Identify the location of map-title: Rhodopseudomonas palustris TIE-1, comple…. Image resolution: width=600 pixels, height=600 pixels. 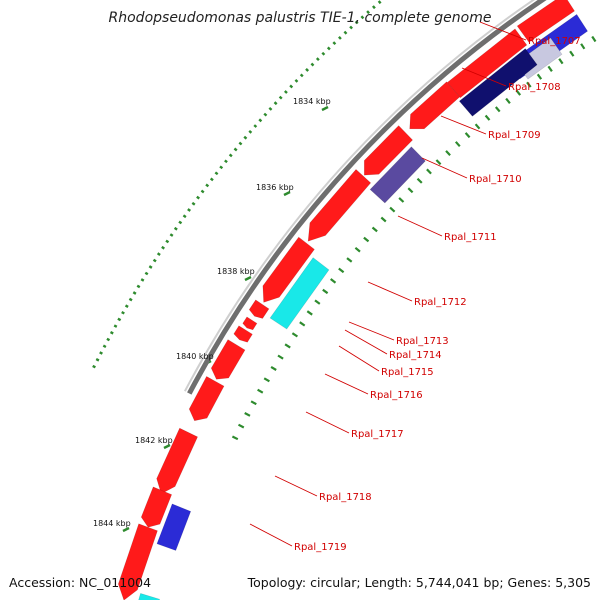
(300, 18).